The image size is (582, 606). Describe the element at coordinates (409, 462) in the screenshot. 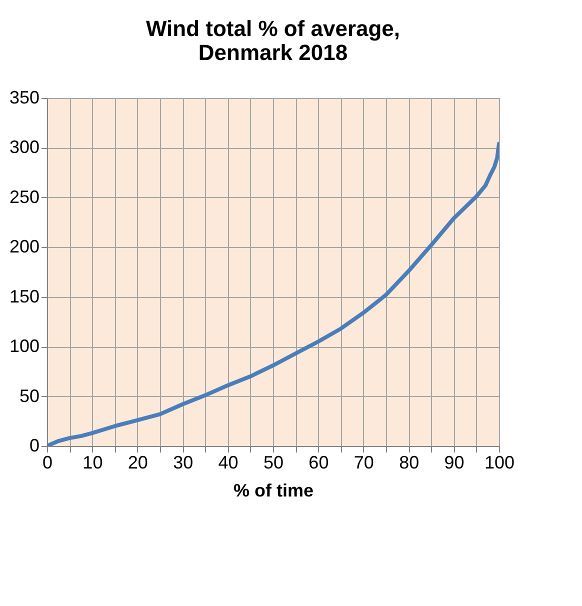

I see `x-tick-label: 80` at that location.